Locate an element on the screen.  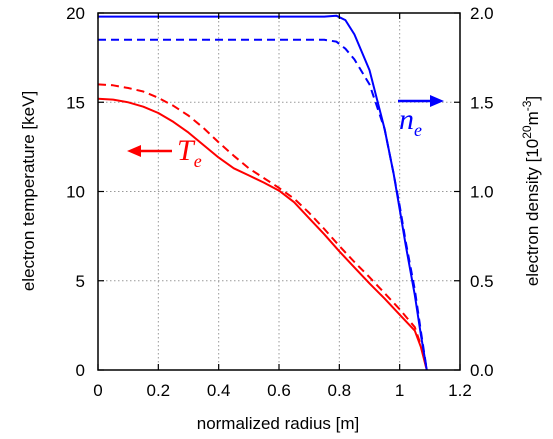
y-left-tick-label: 10 is located at coordinates (75, 192).